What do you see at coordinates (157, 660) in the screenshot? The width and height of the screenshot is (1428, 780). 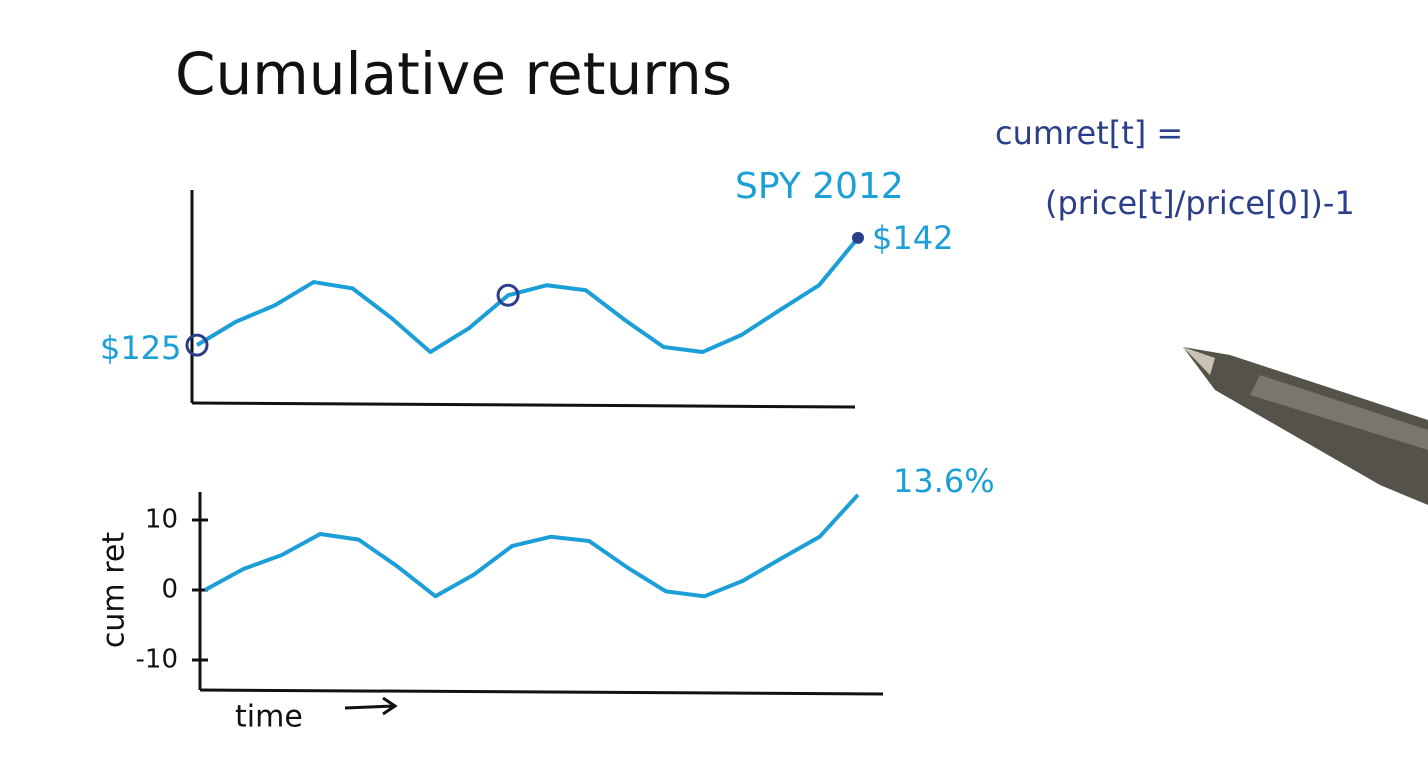 I see `y-tick-label: -10` at bounding box center [157, 660].